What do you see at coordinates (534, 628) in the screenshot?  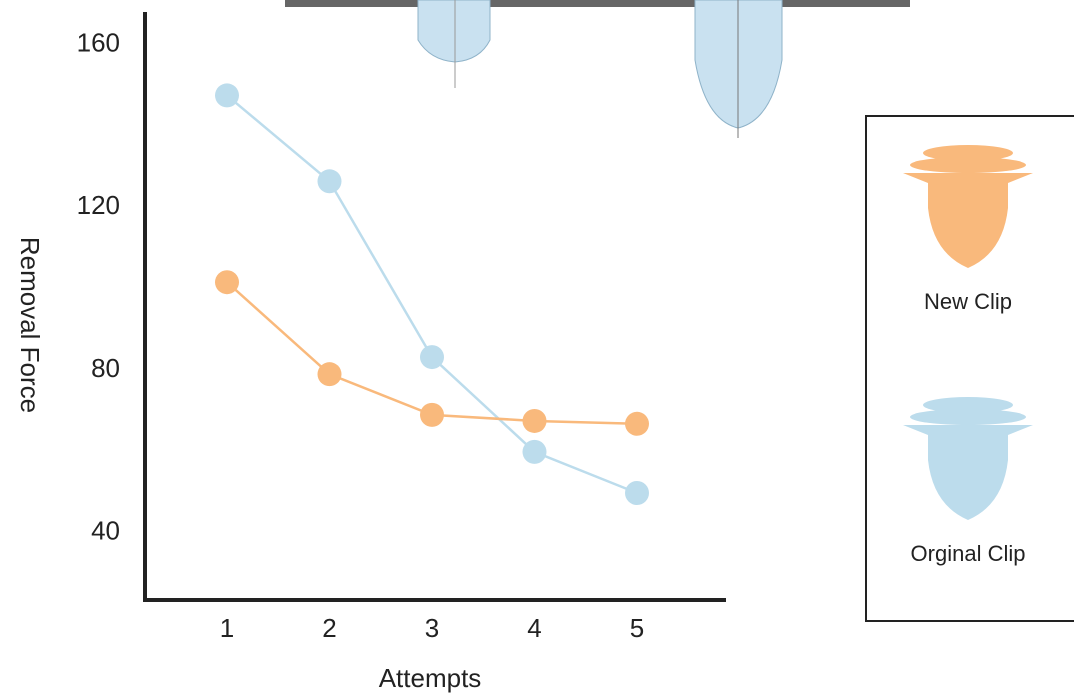 I see `x-tick-label: 4` at bounding box center [534, 628].